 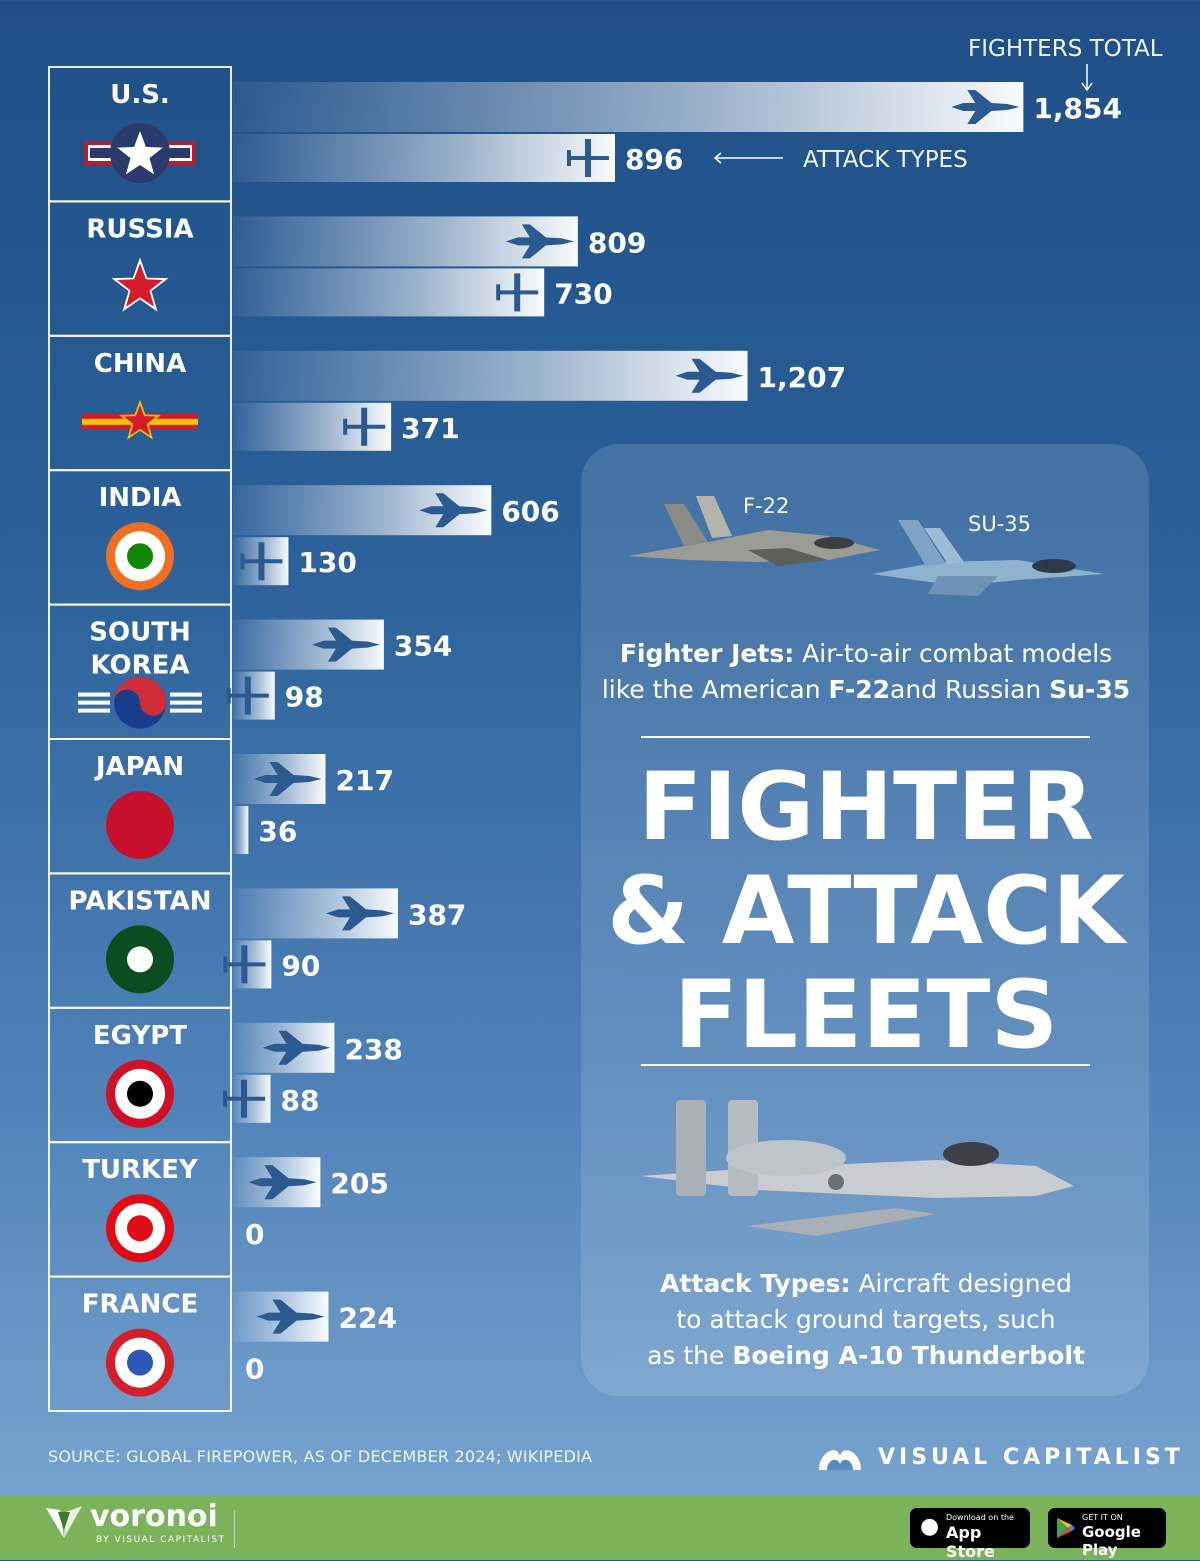 What do you see at coordinates (1087, 78) in the screenshot?
I see `fighters-total-arrow` at bounding box center [1087, 78].